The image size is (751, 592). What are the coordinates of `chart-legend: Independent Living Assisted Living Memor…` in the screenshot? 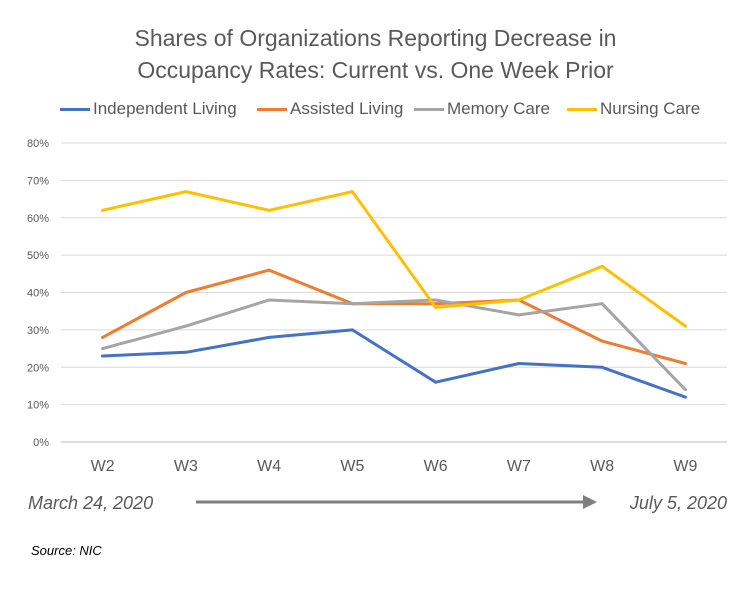 It's located at (375, 109).